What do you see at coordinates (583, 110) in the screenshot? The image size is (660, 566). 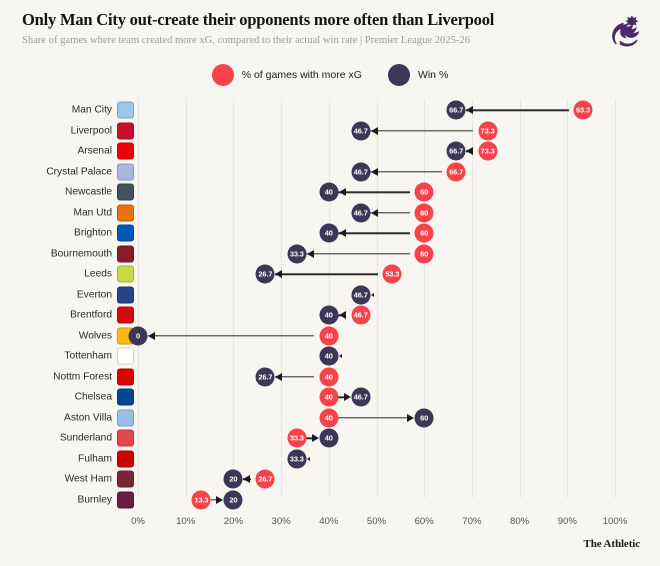 I see `xg-dot: 93.3` at bounding box center [583, 110].